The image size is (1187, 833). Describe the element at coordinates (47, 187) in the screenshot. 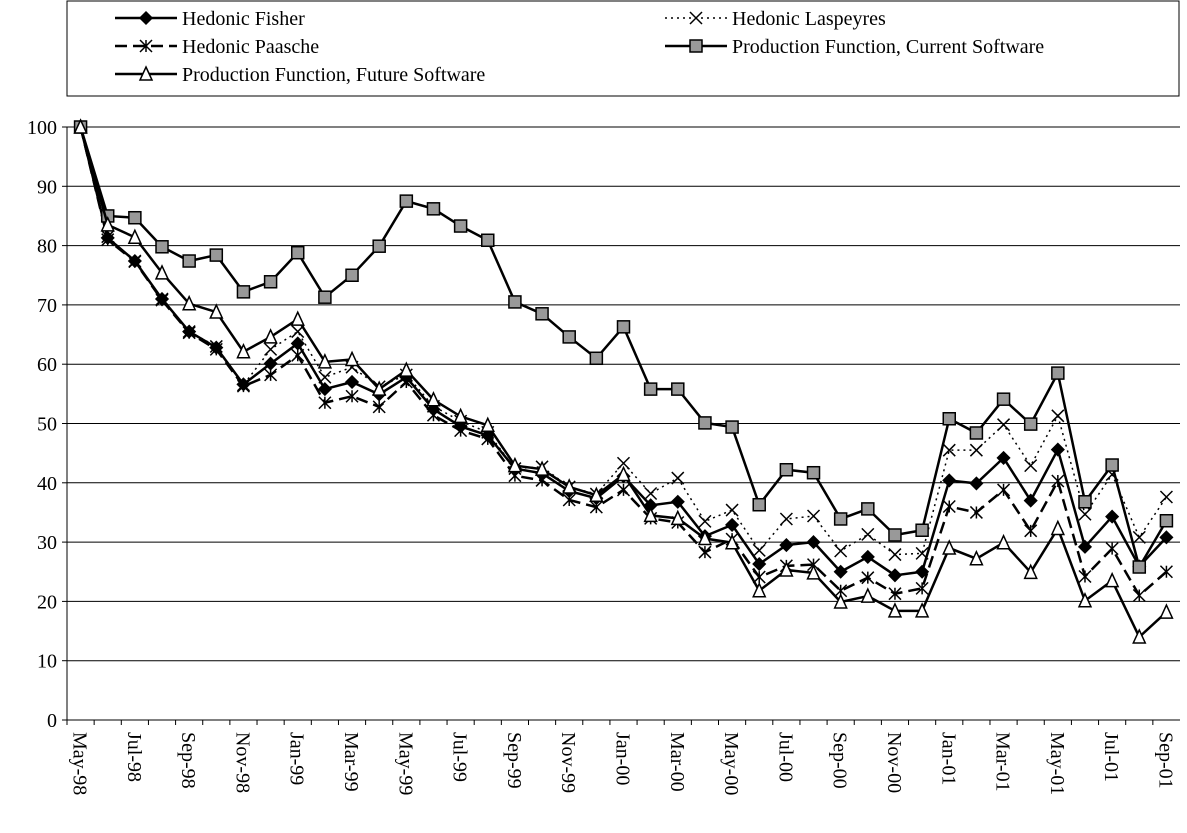

I see `y-tick-label: 90` at that location.